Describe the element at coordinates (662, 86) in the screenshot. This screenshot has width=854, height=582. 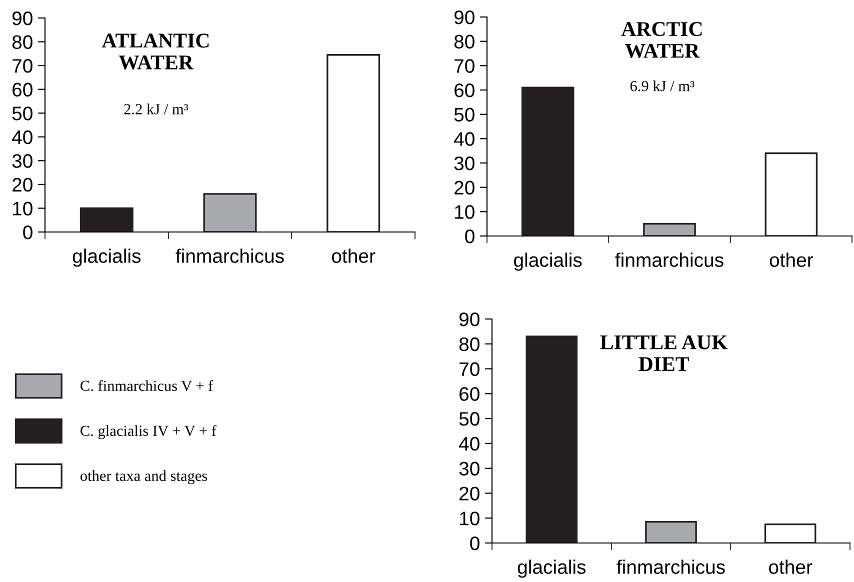
I see `text: 6.9 kJ / m³` at that location.